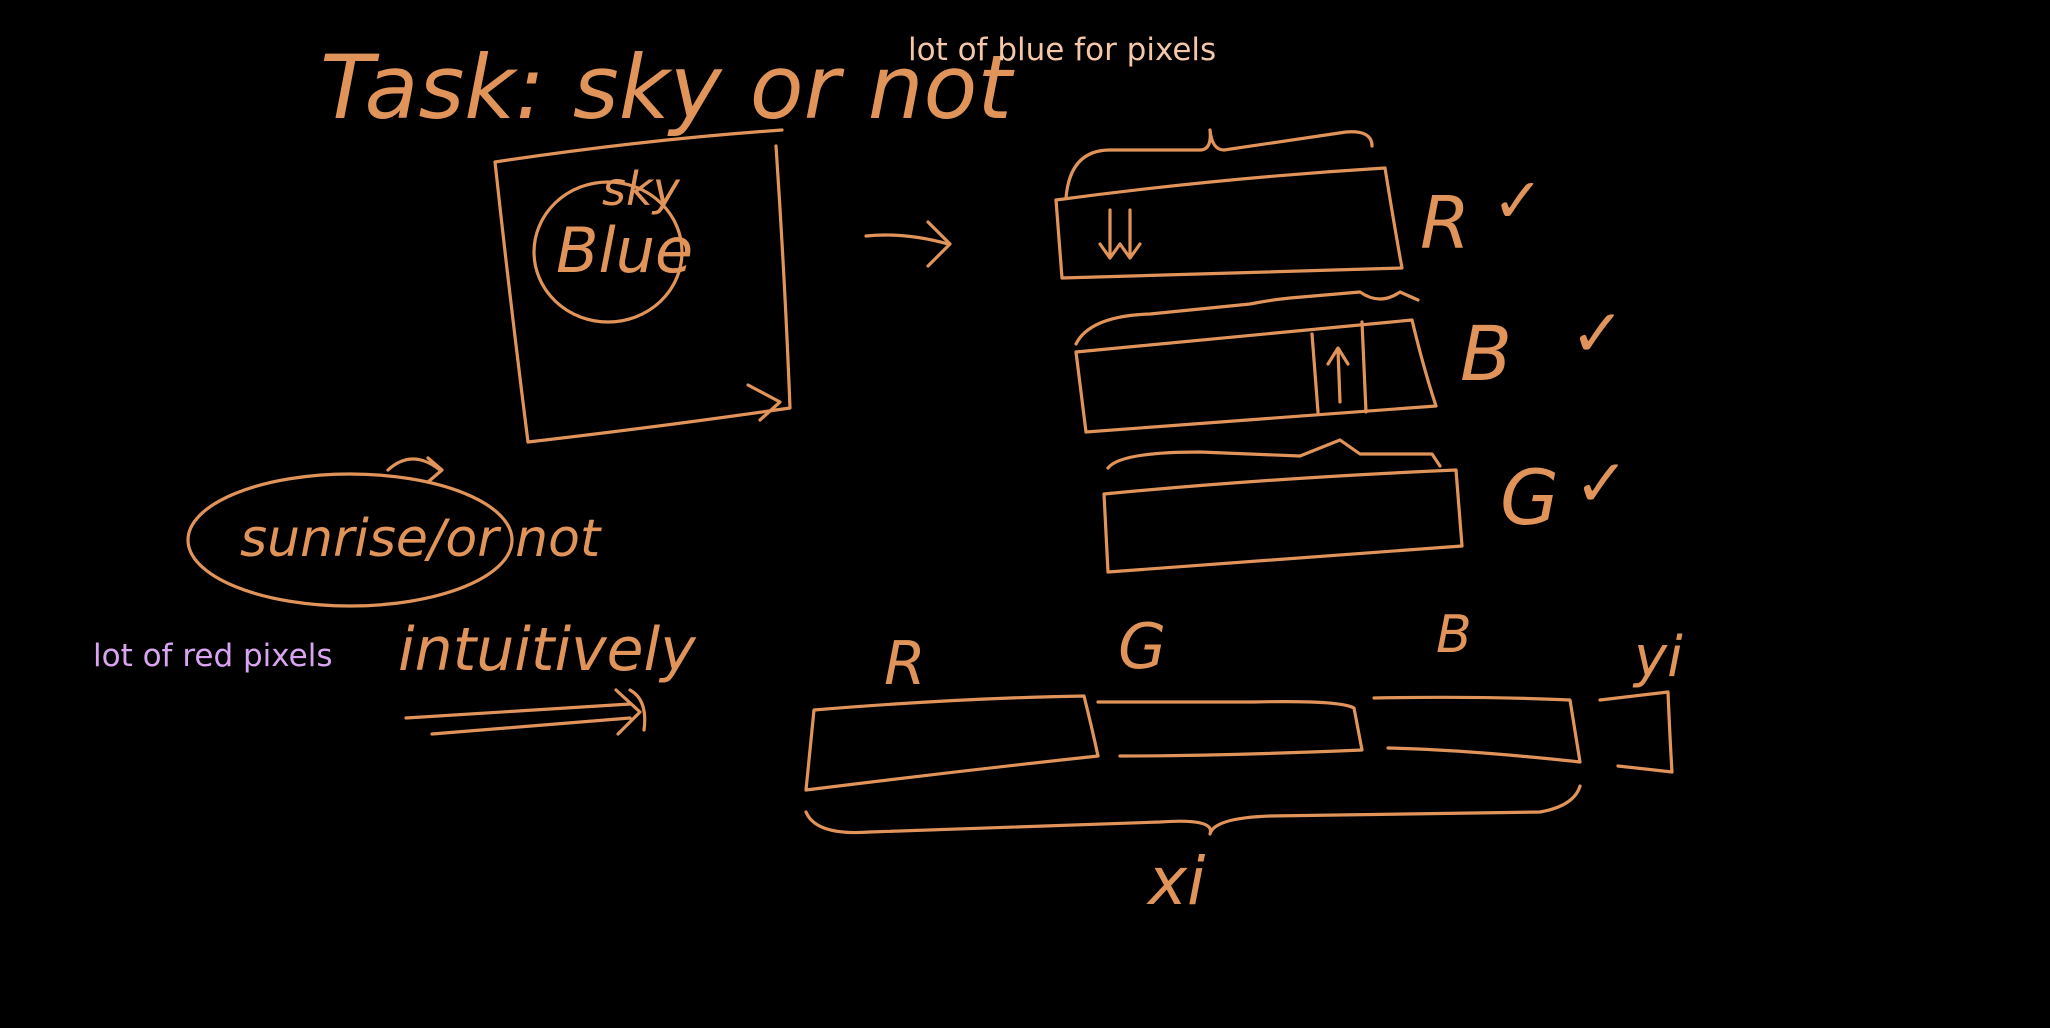  What do you see at coordinates (547, 650) in the screenshot?
I see `intuitively-label: intuitively` at bounding box center [547, 650].